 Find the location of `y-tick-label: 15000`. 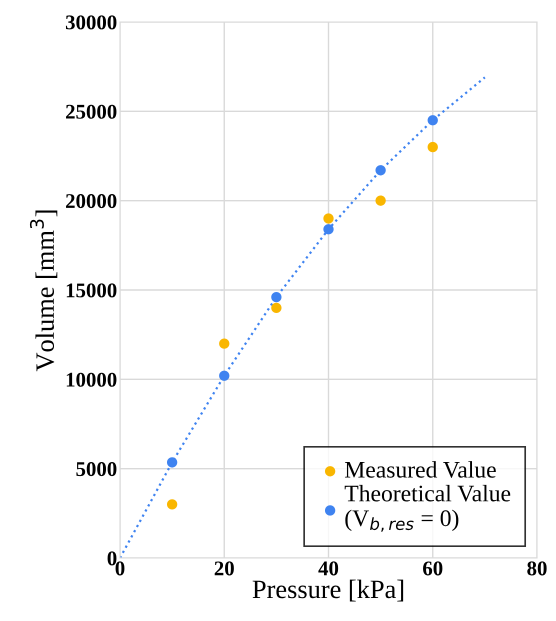

y-tick-label: 15000 is located at coordinates (91, 290).